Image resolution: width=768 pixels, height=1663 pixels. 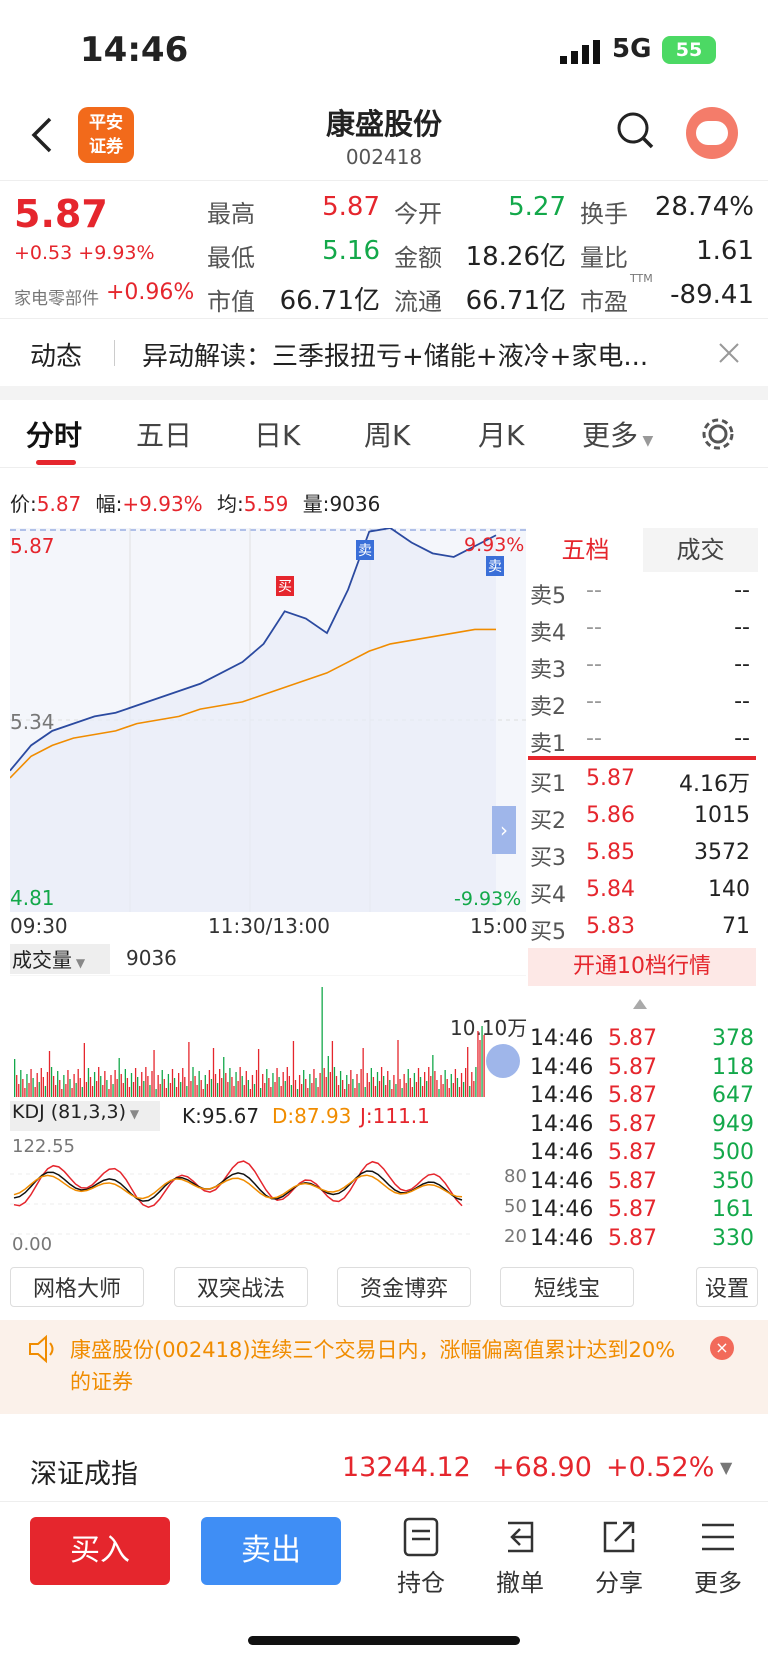 What do you see at coordinates (384, 1640) in the screenshot?
I see `home-indicator` at bounding box center [384, 1640].